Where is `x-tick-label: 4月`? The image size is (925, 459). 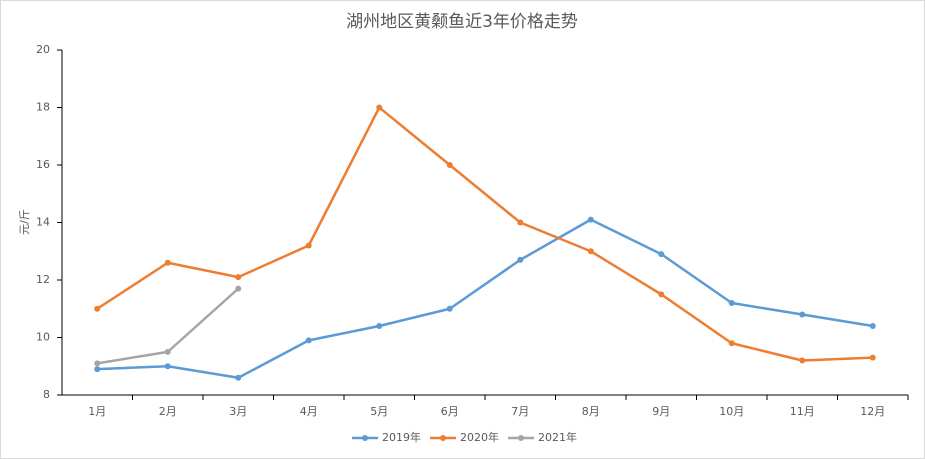
x-tick-label: 4月 is located at coordinates (309, 411).